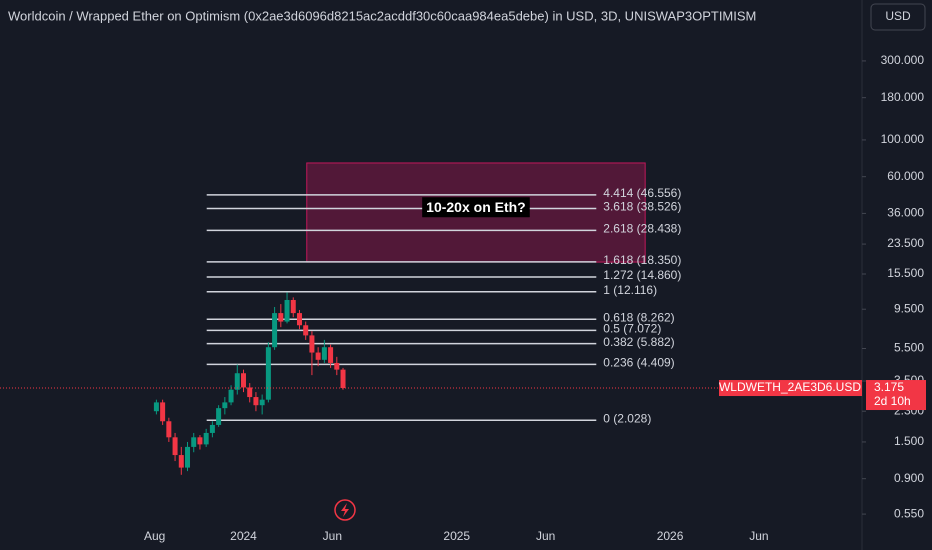 This screenshot has height=550, width=932. I want to click on y-tick-label: 0.550, so click(909, 513).